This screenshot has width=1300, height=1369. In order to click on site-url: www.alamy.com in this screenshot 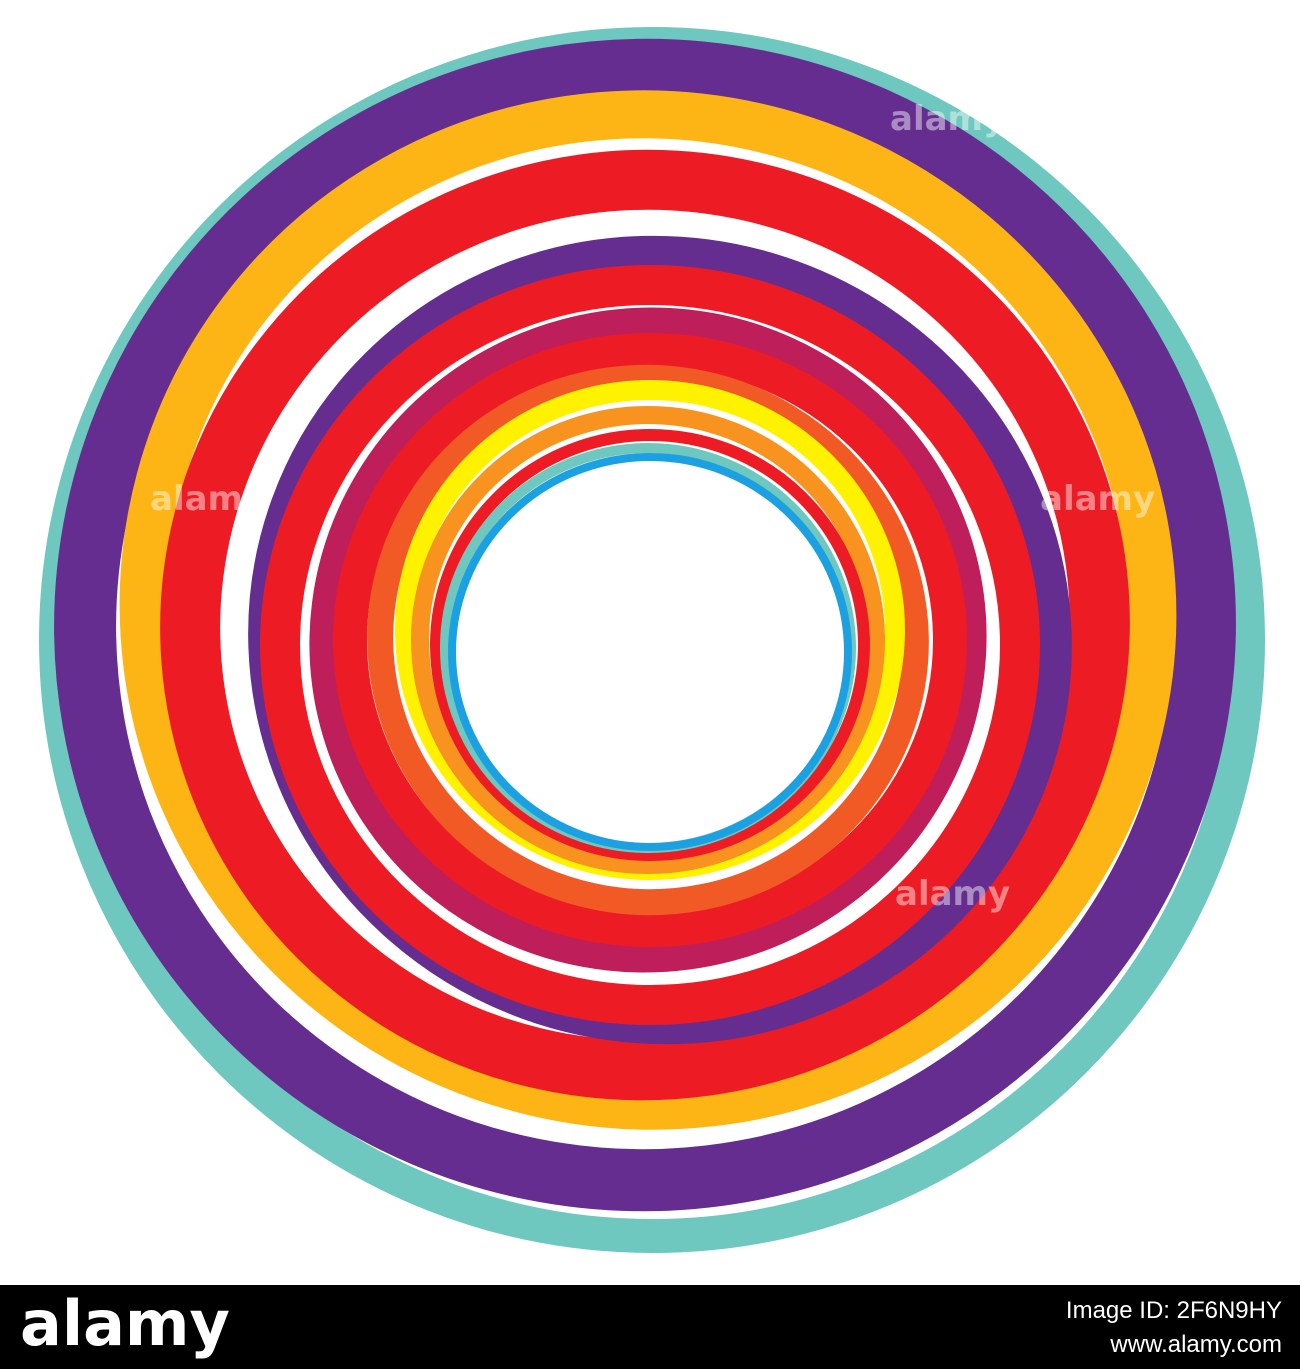, I will do `click(1195, 1344)`.